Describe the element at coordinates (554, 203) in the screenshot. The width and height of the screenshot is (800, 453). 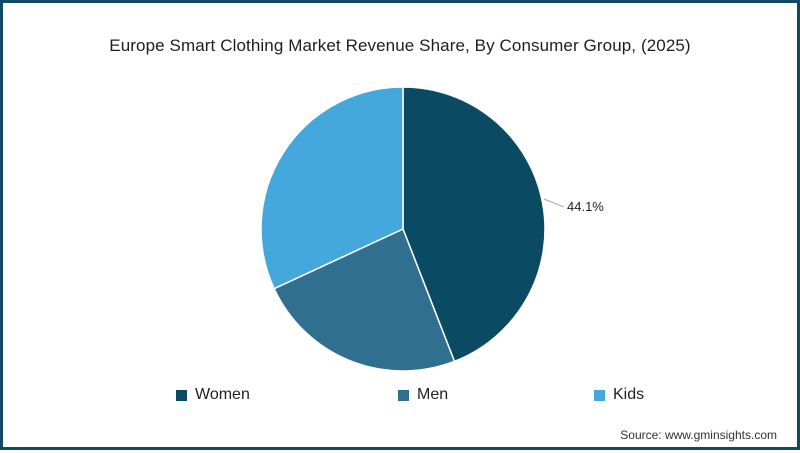
I see `label-leader-line` at that location.